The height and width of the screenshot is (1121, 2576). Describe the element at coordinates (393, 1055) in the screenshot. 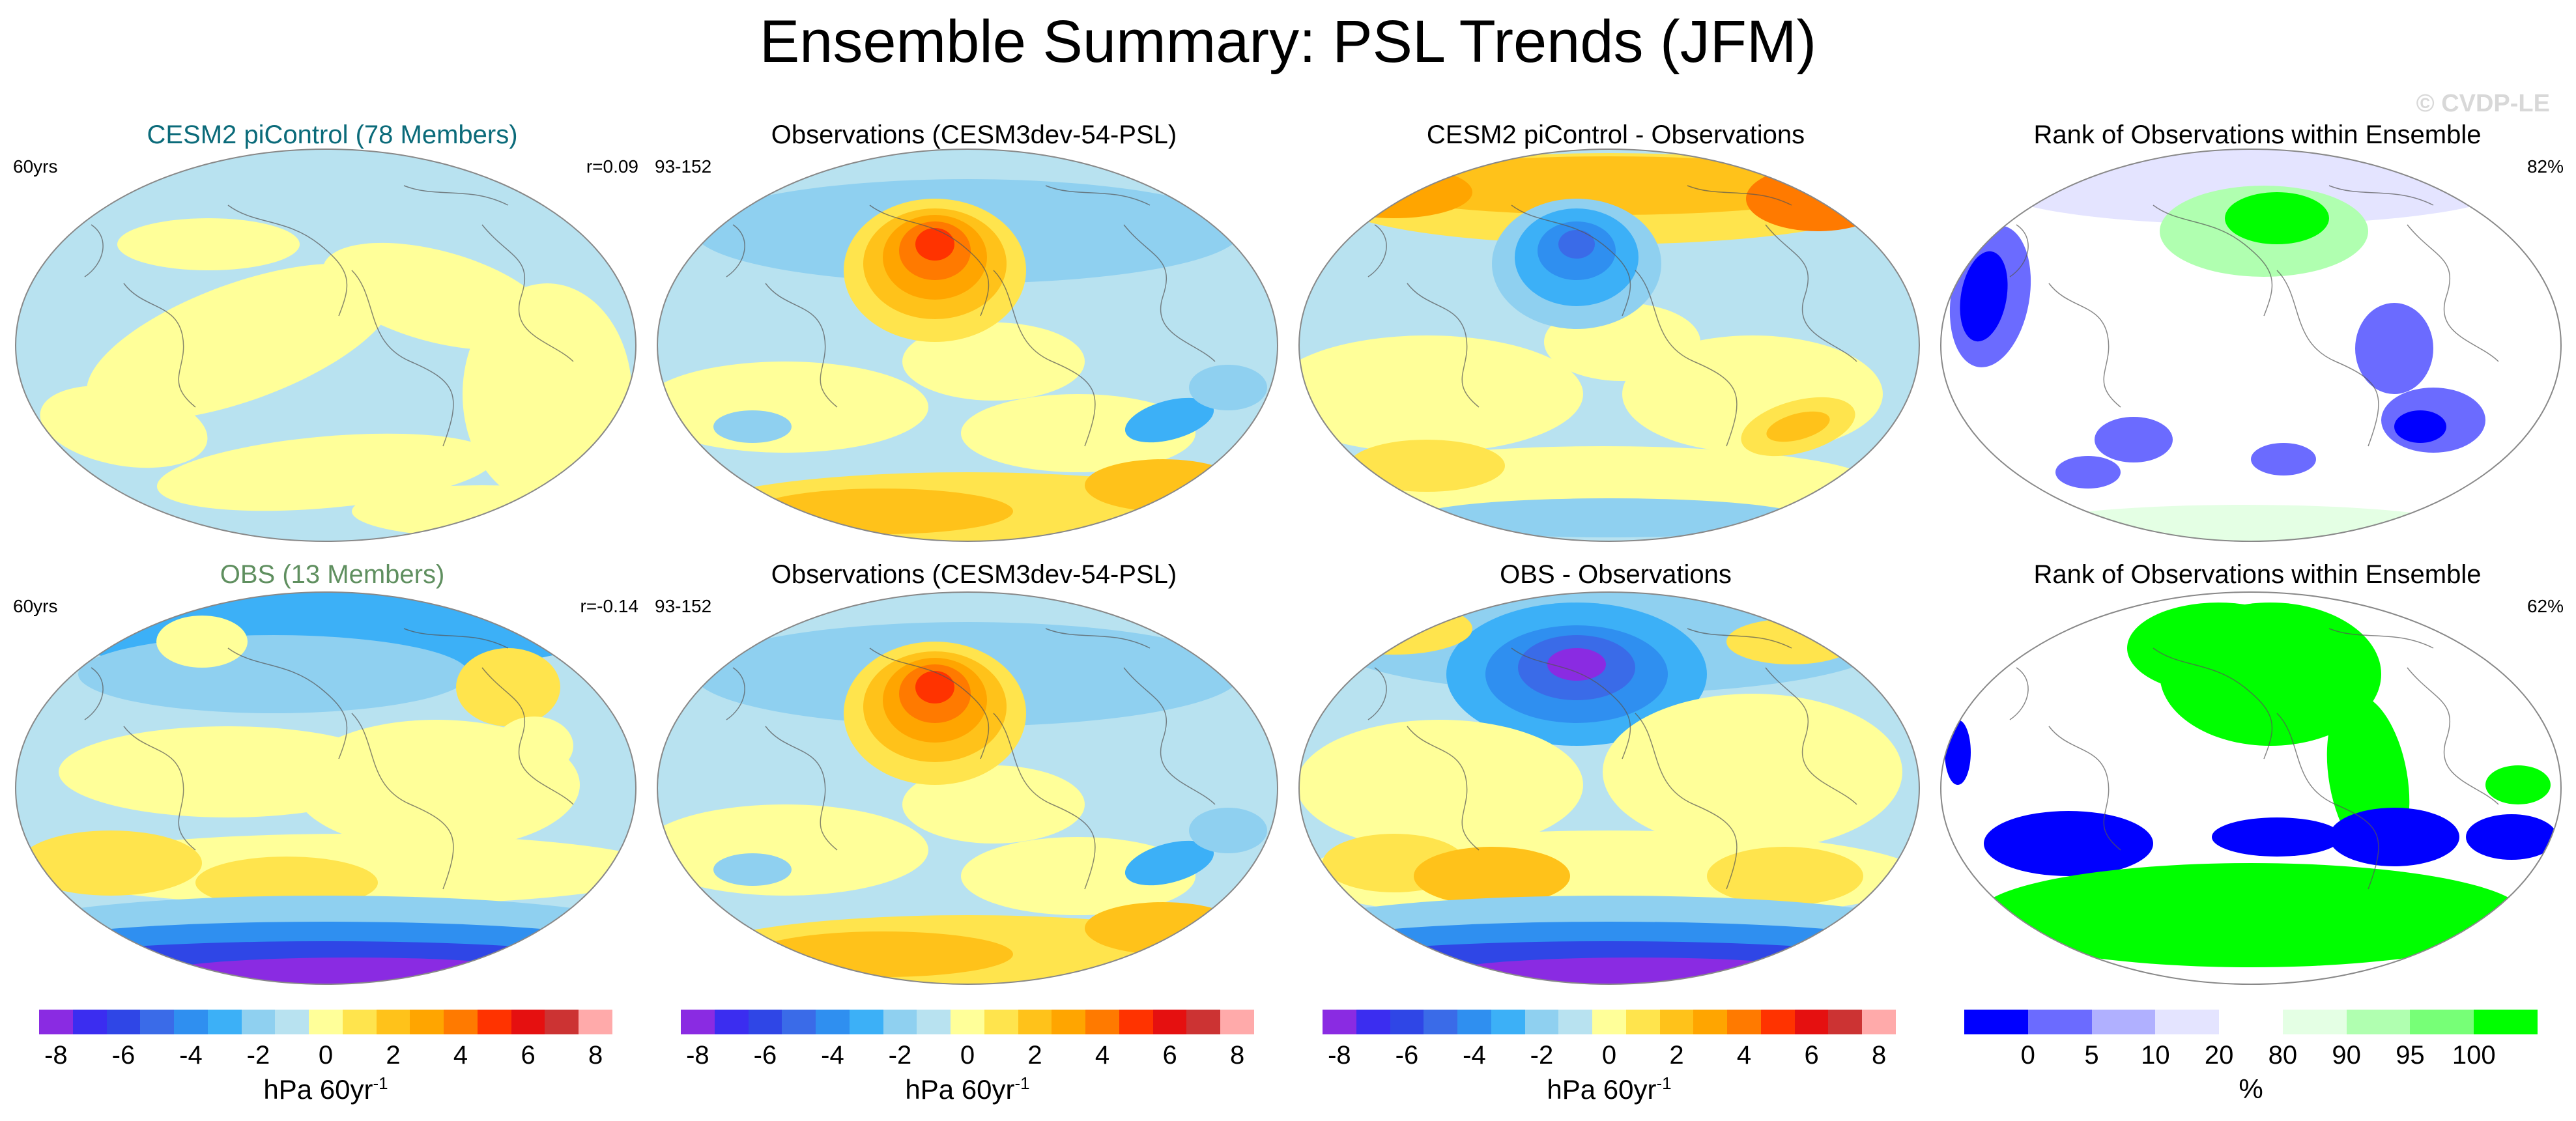

I see `colorbar-tick-label: 2` at that location.